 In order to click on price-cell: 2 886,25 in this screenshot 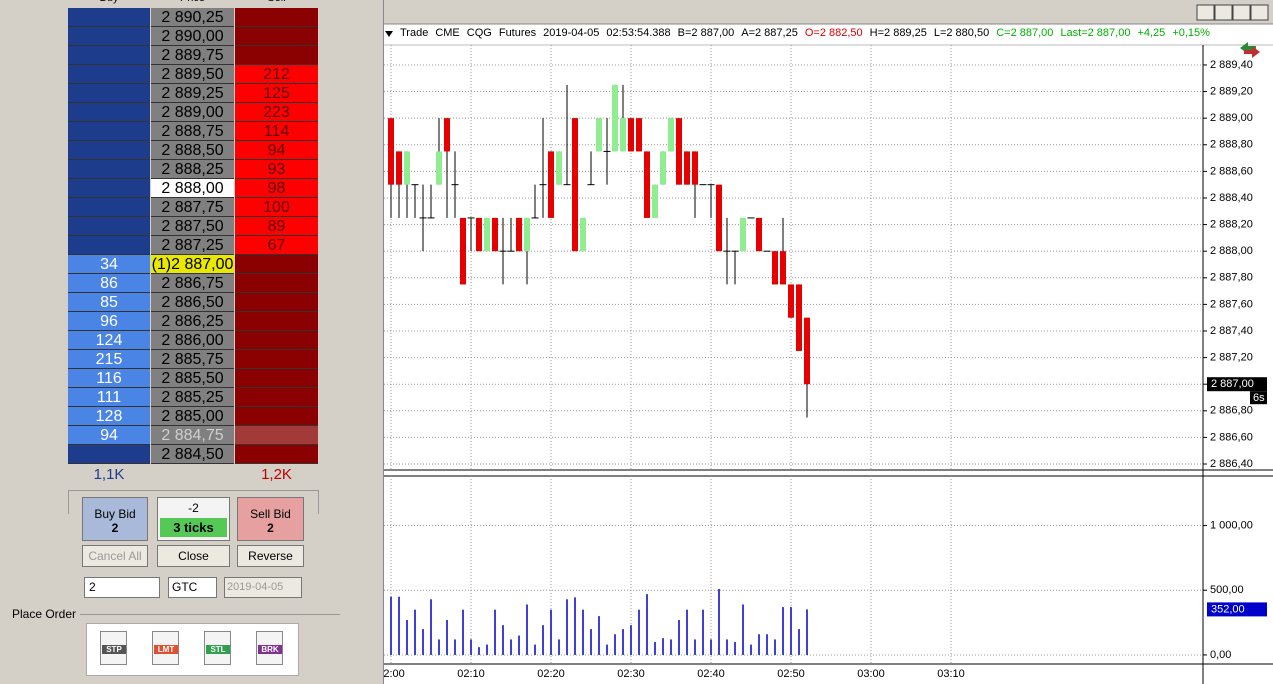, I will do `click(192, 321)`.